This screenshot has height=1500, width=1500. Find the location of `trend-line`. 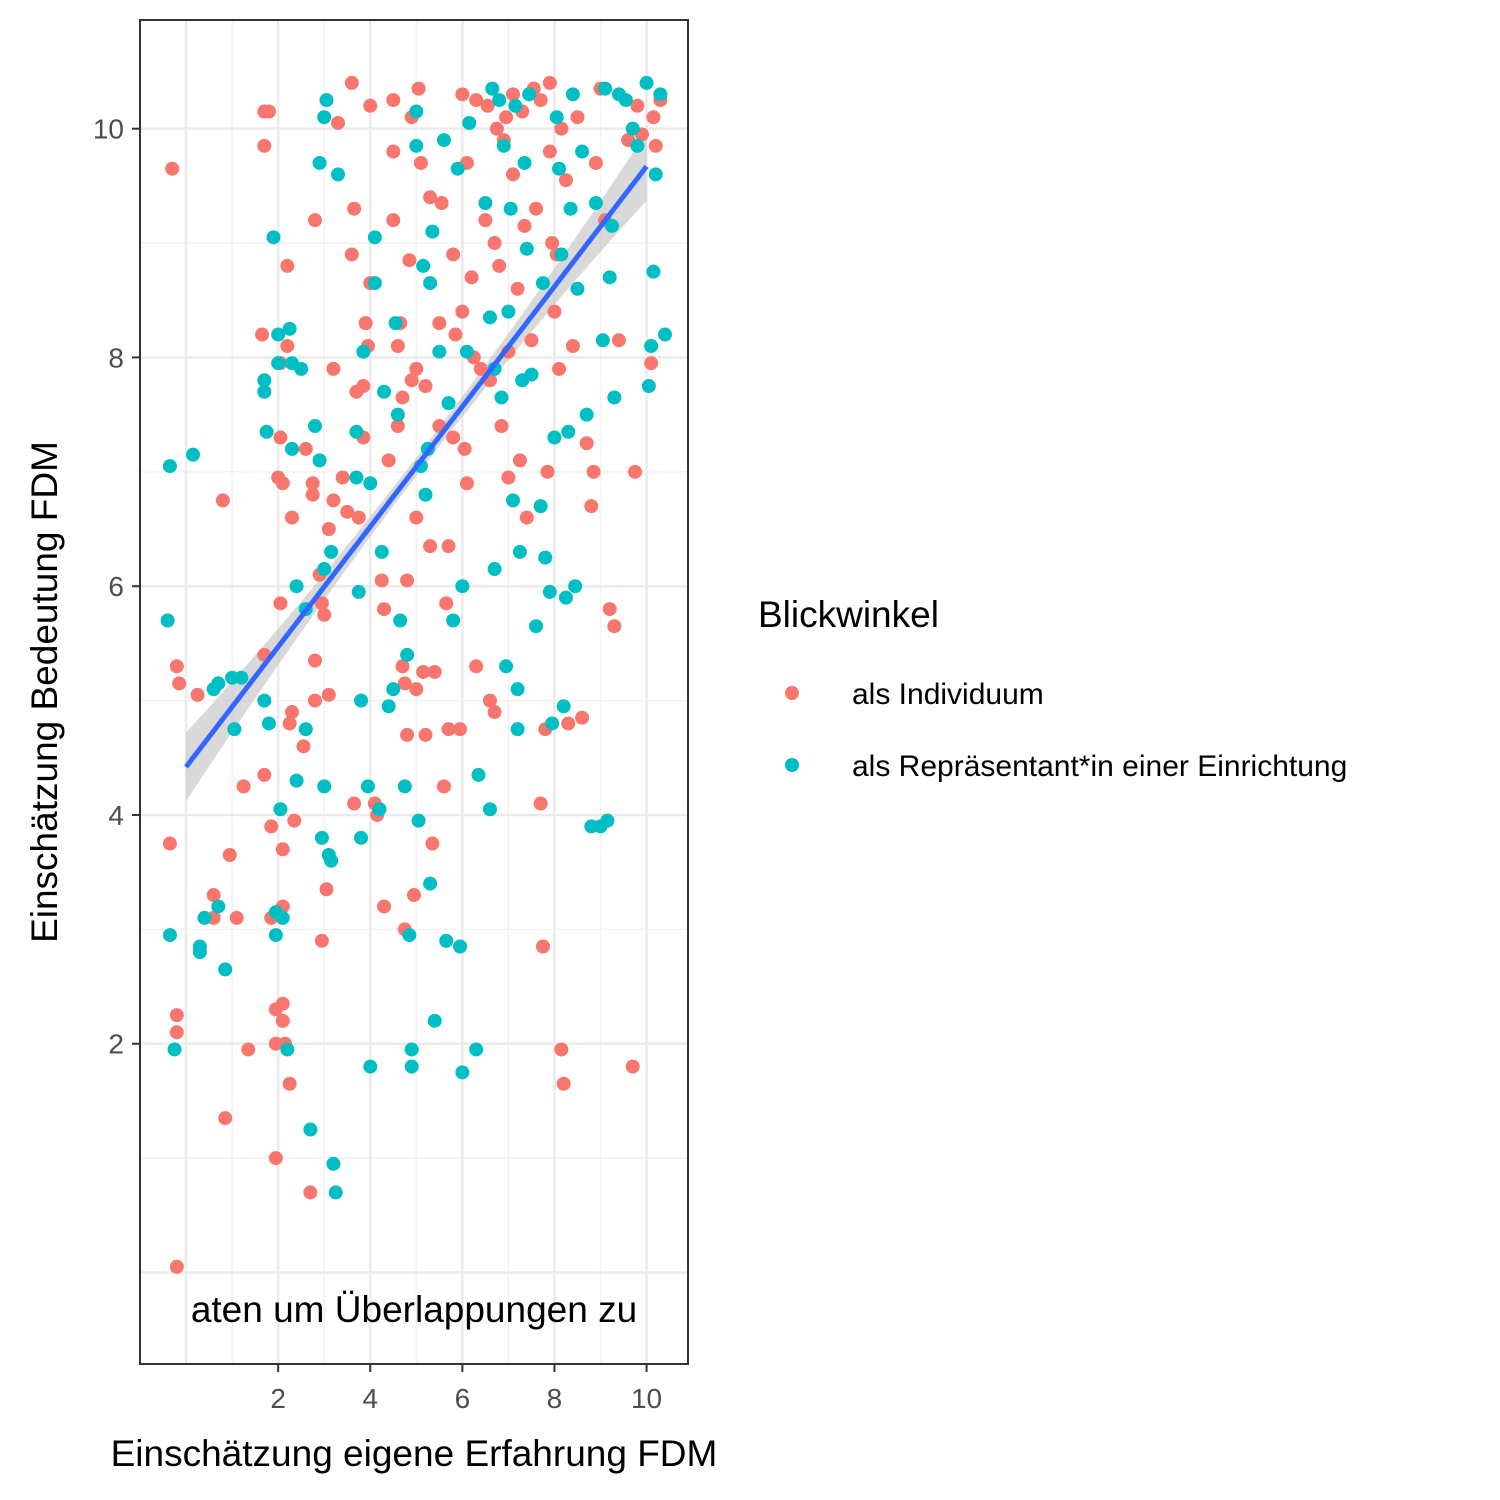

trend-line is located at coordinates (416, 466).